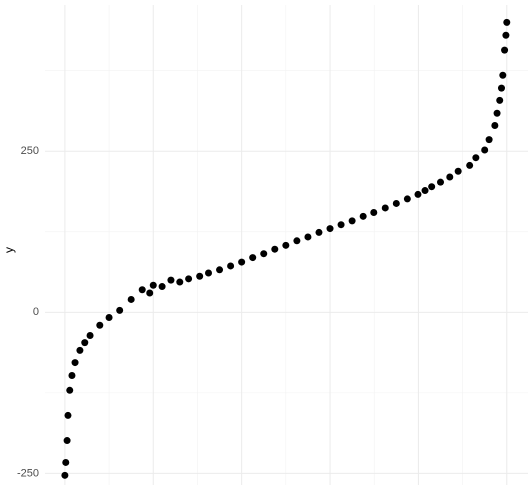 This screenshot has height=490, width=532. I want to click on y-tick-label: 250, so click(30, 151).